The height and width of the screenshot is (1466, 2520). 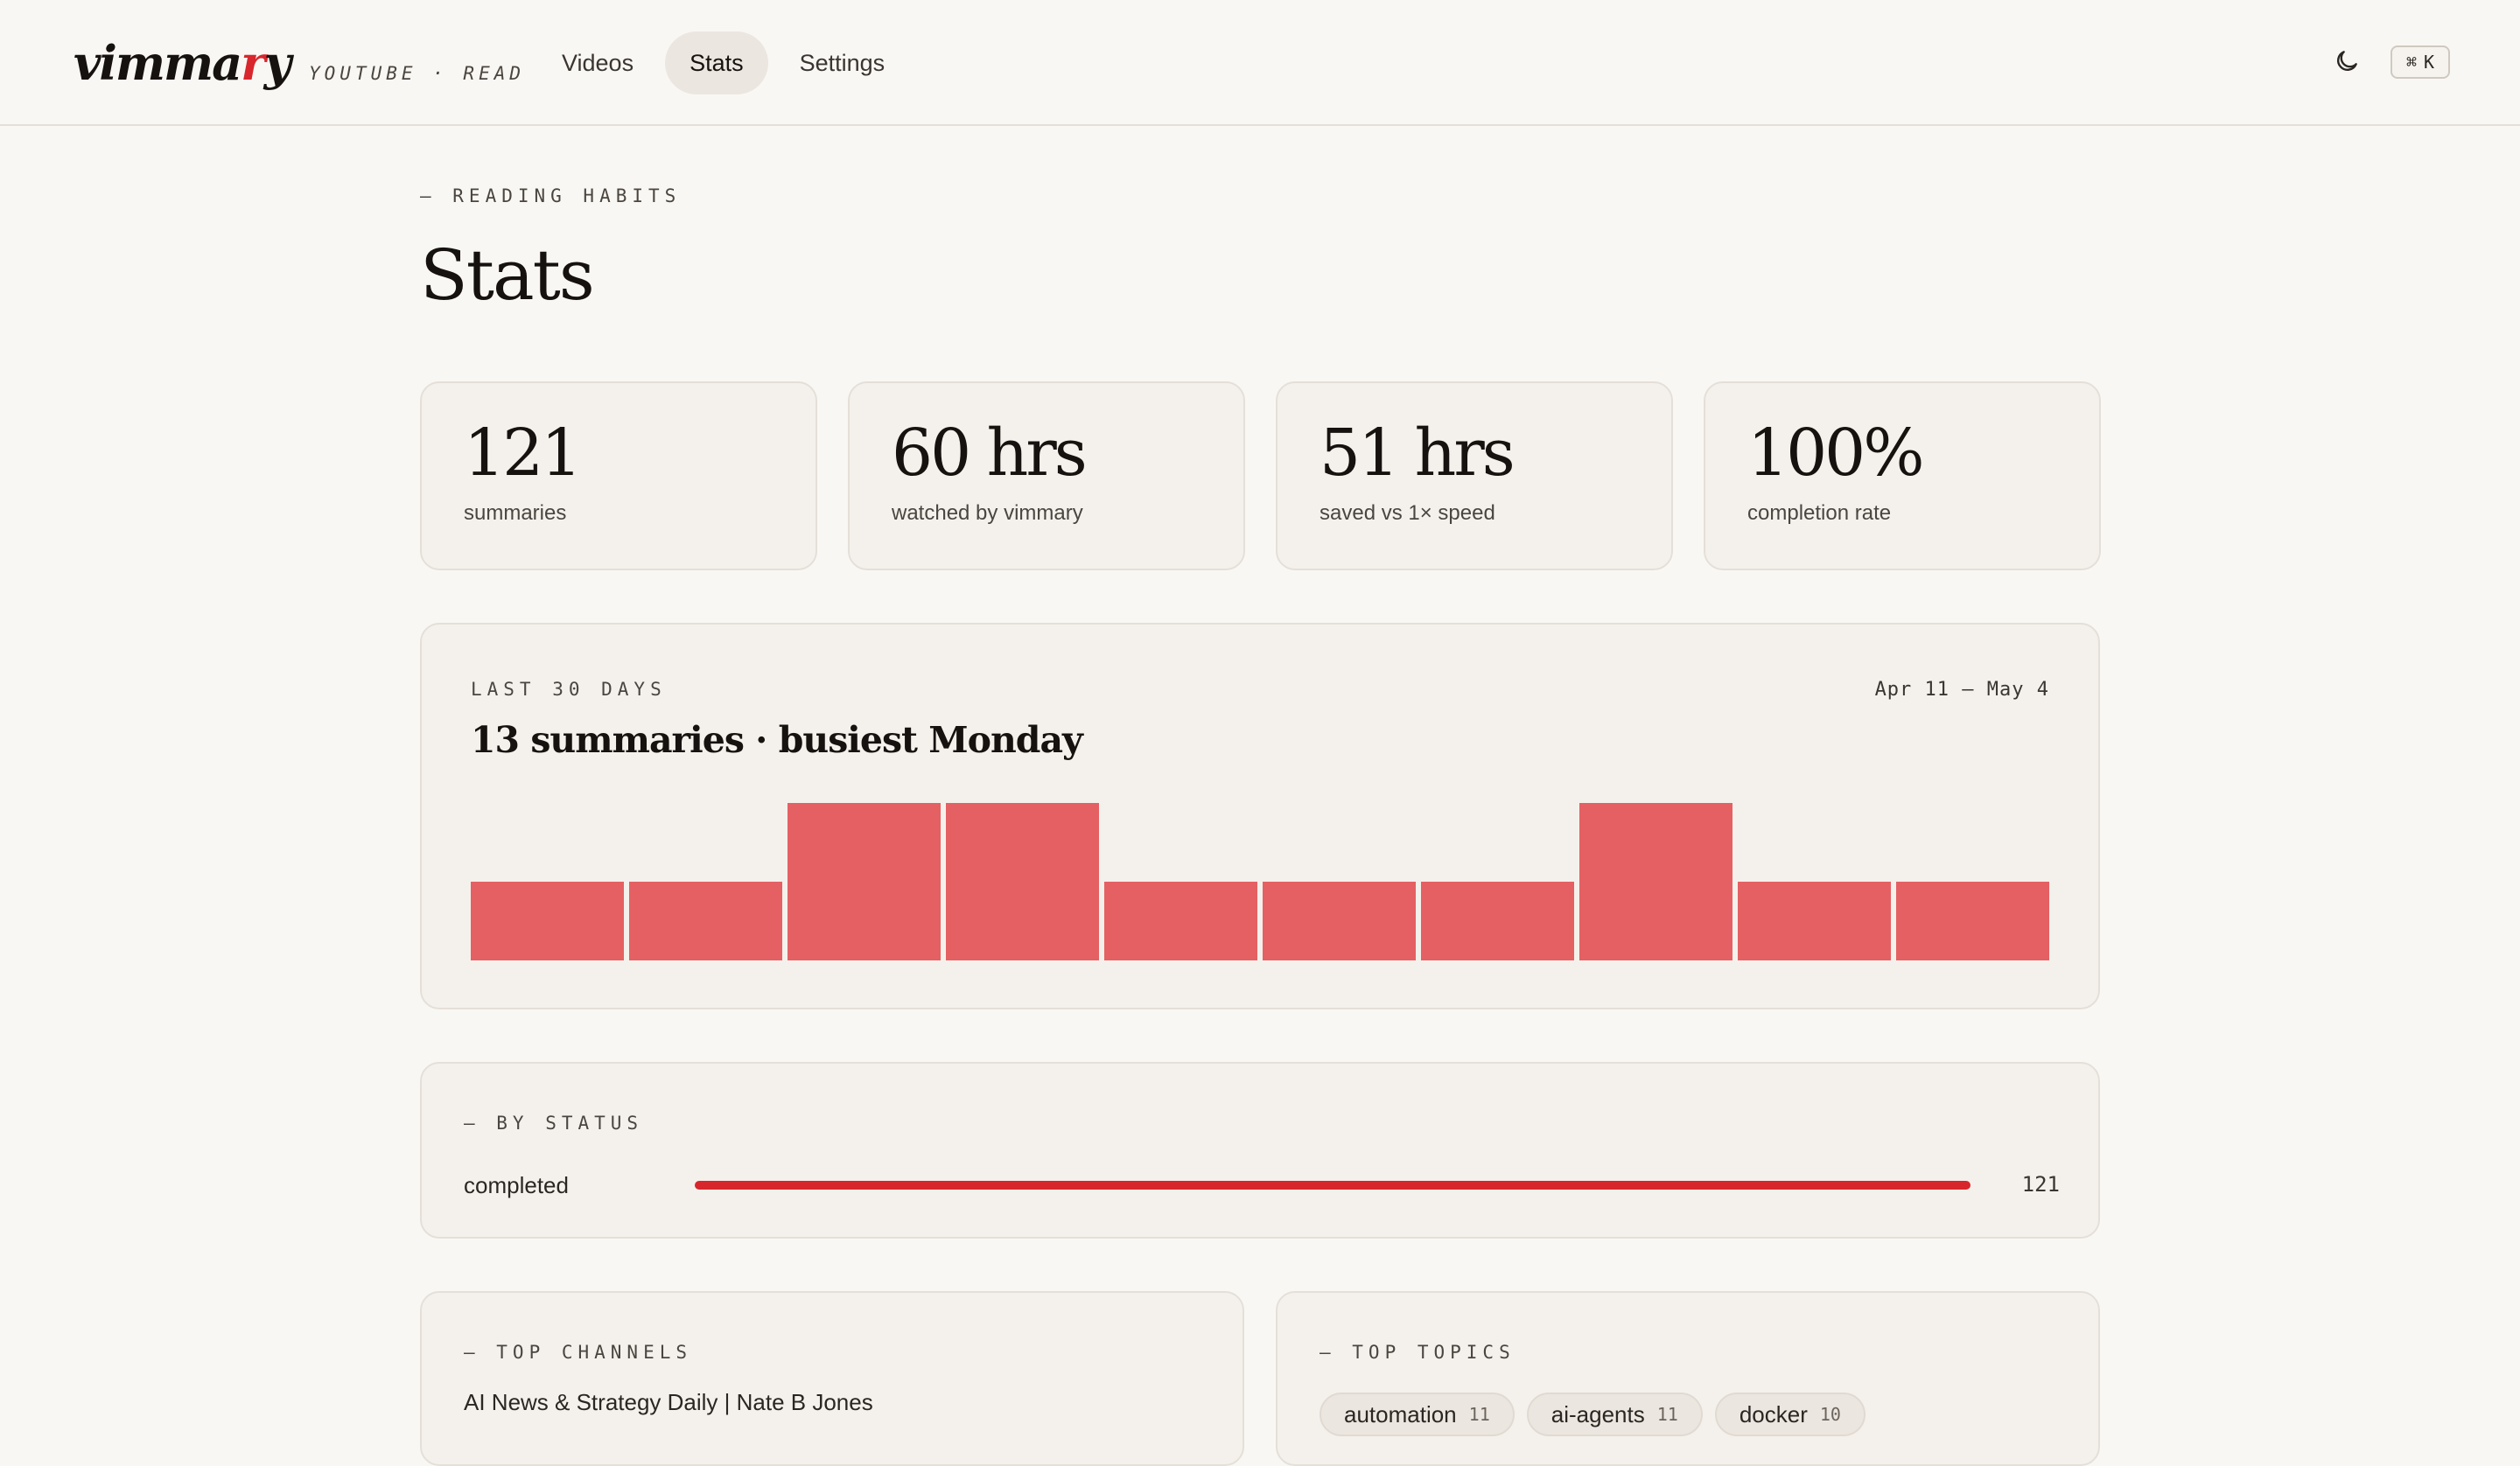 What do you see at coordinates (569, 689) in the screenshot?
I see `activity-eyebrow: LAST 30 DAYS` at bounding box center [569, 689].